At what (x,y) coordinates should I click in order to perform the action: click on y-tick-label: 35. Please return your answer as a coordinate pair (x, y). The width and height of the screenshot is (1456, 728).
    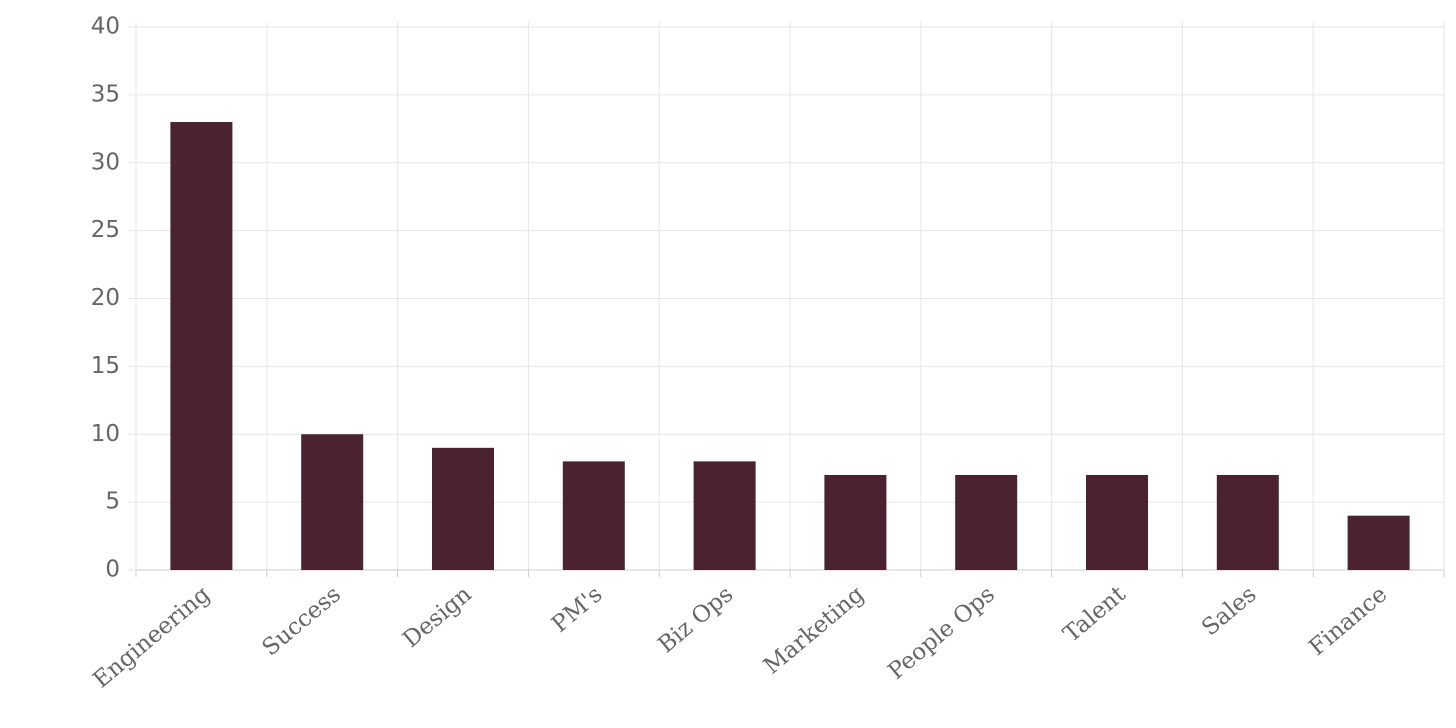
    Looking at the image, I should click on (105, 94).